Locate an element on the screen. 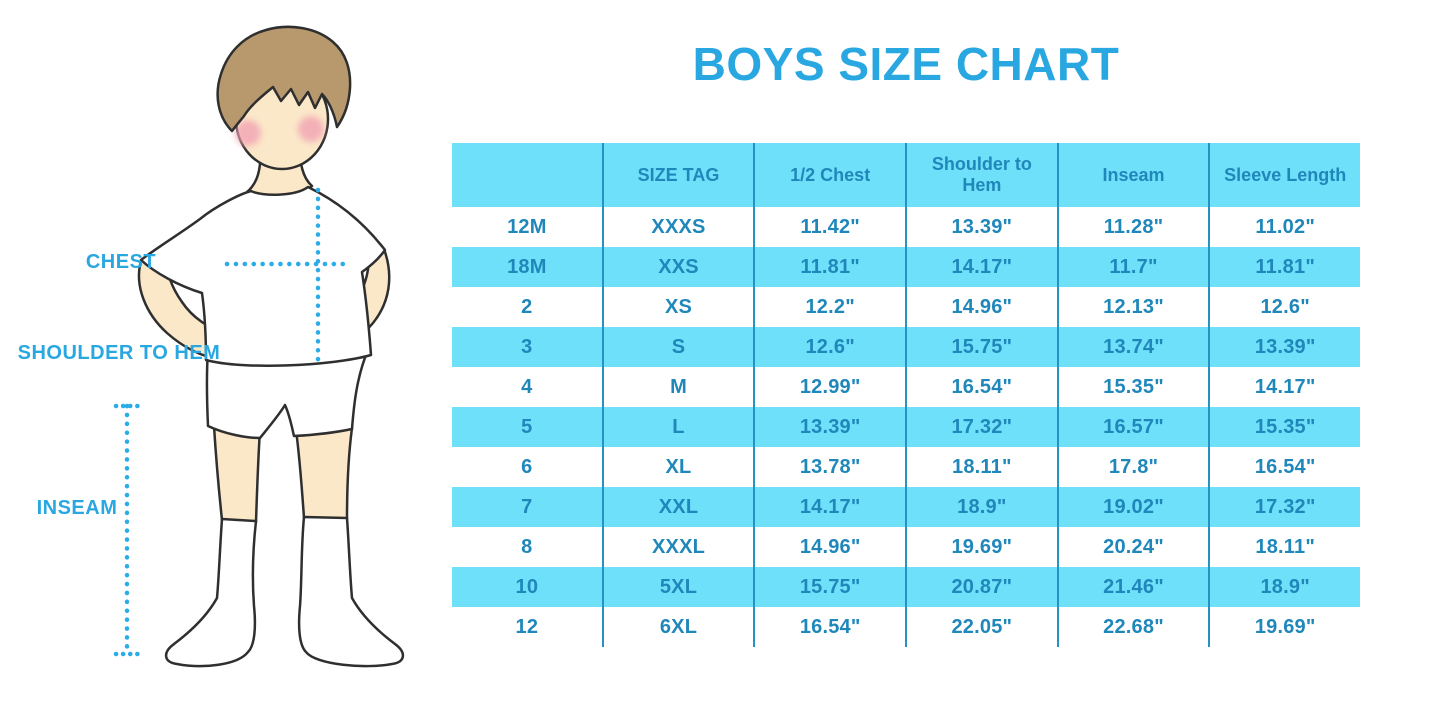 This screenshot has height=723, width=1445. table-row: 4 M 12.99" 16.54" 15.35" 14.17" is located at coordinates (906, 387).